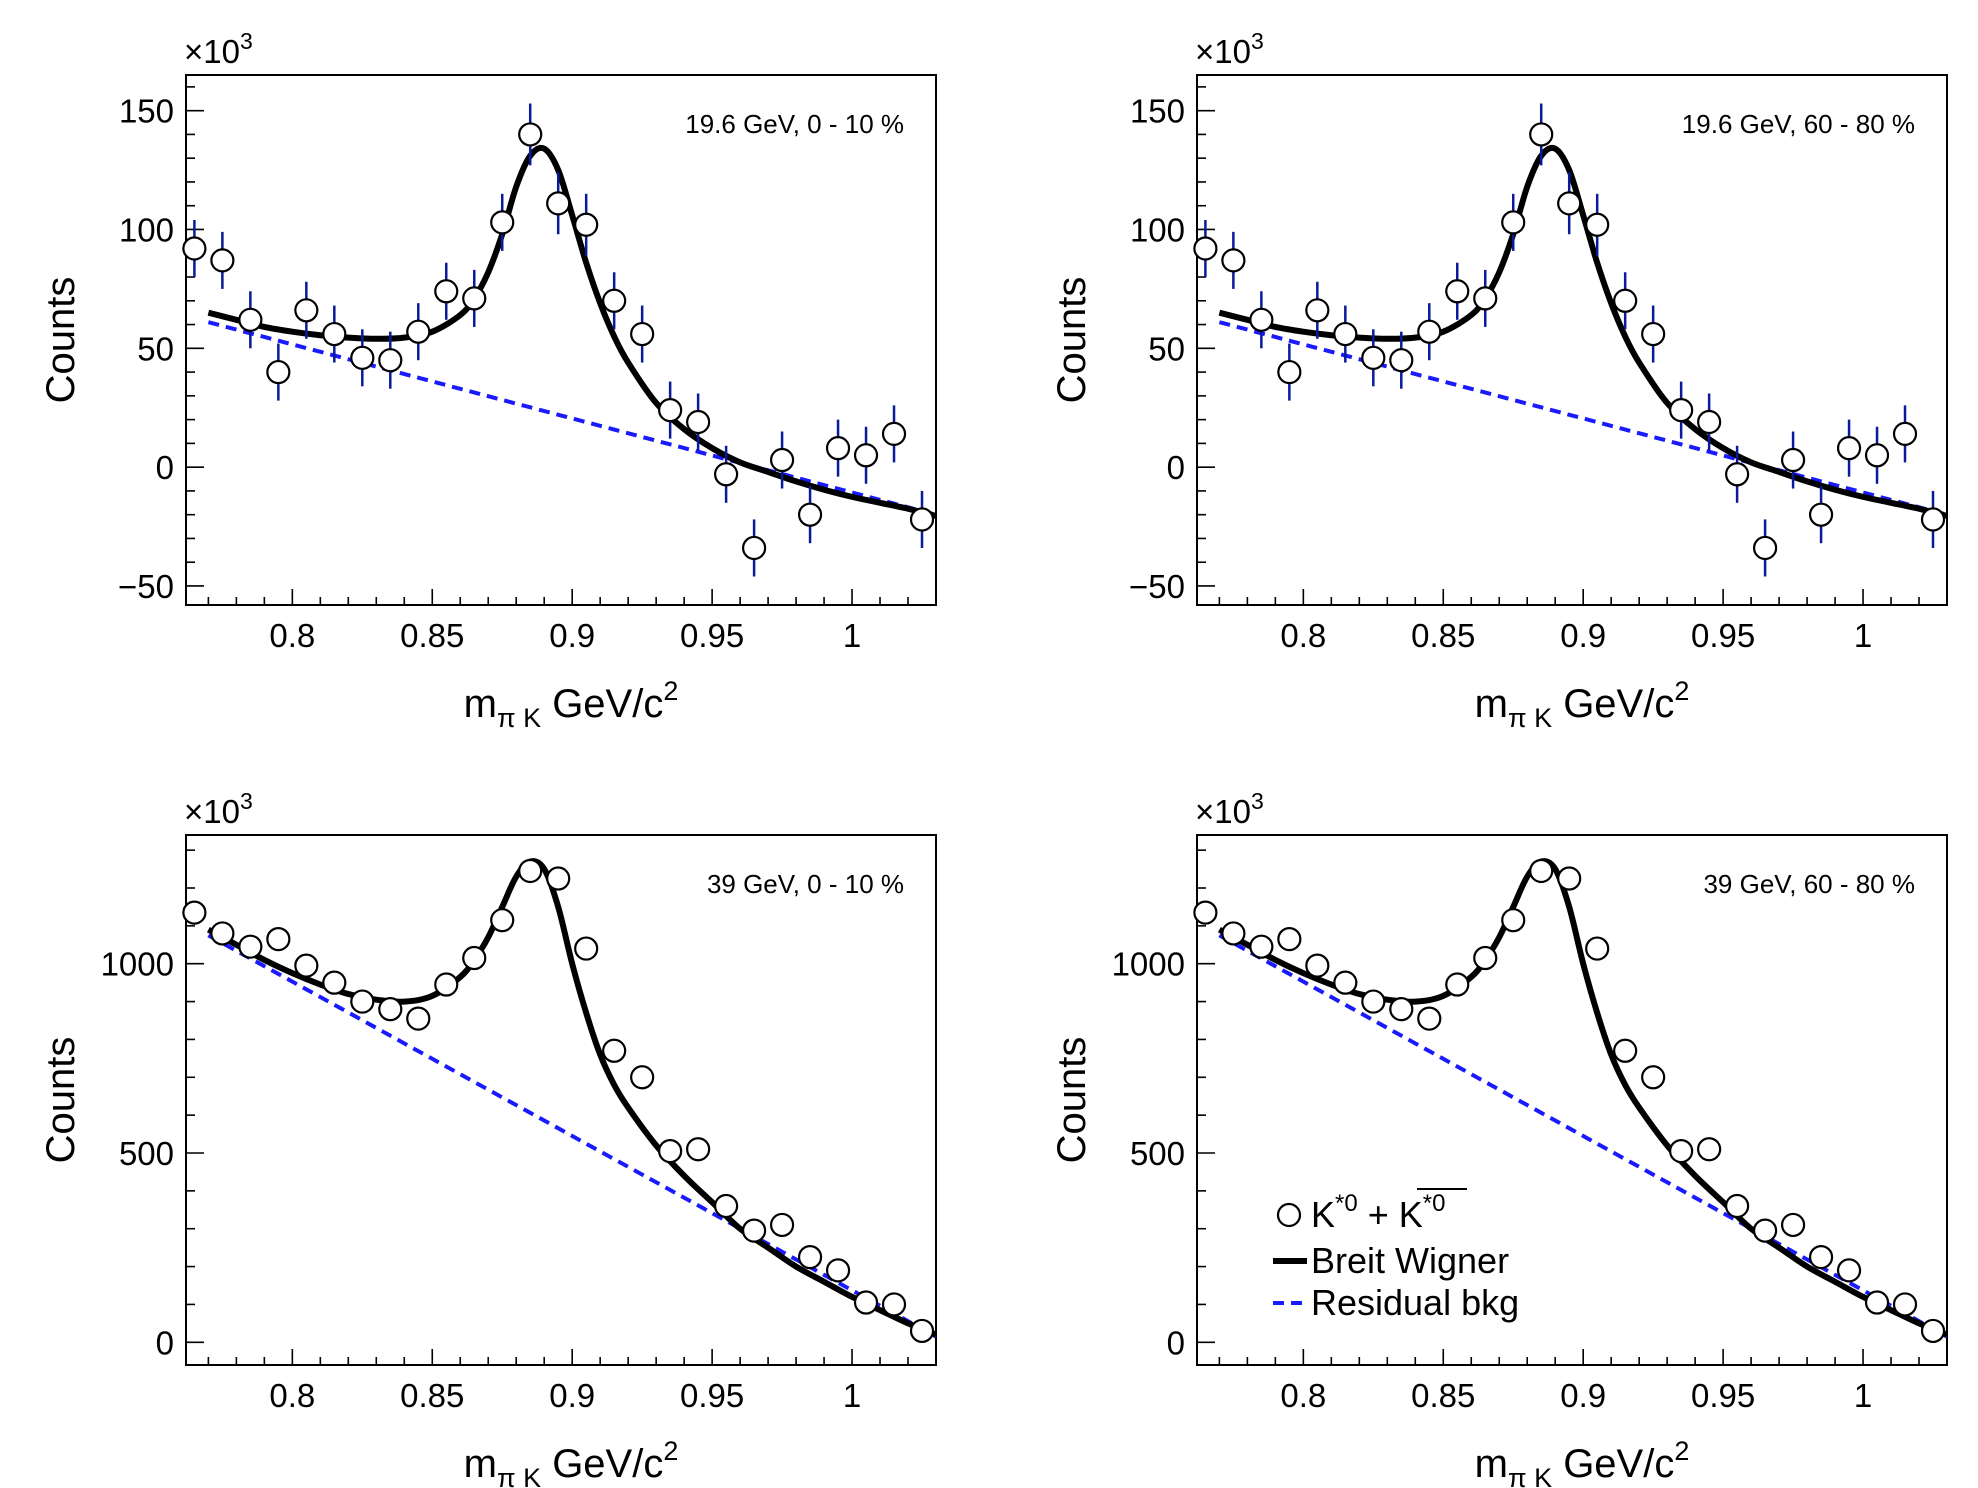  I want to click on y-tick-label: 100, so click(146, 229).